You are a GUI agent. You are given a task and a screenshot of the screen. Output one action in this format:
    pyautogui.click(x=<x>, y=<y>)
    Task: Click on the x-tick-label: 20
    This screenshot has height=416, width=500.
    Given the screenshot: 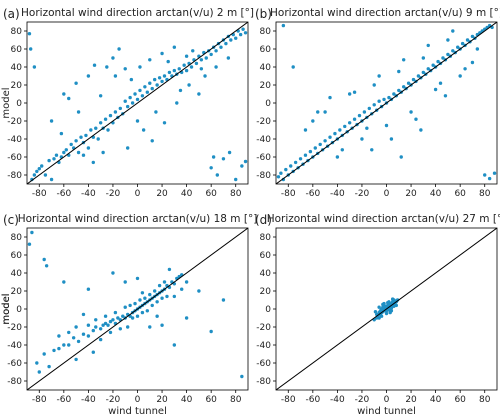 What is the action you would take?
    pyautogui.click(x=411, y=400)
    